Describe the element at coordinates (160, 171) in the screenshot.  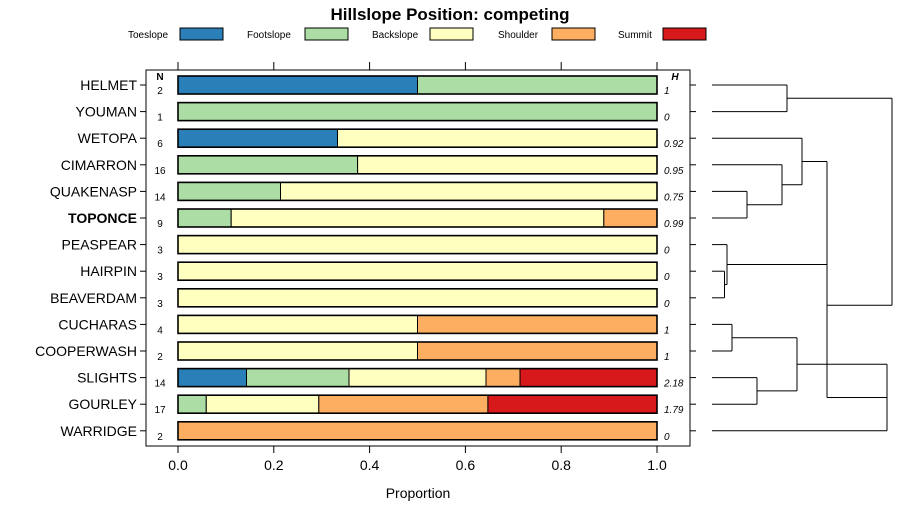
I see `n-value-cimarron: 16` at that location.